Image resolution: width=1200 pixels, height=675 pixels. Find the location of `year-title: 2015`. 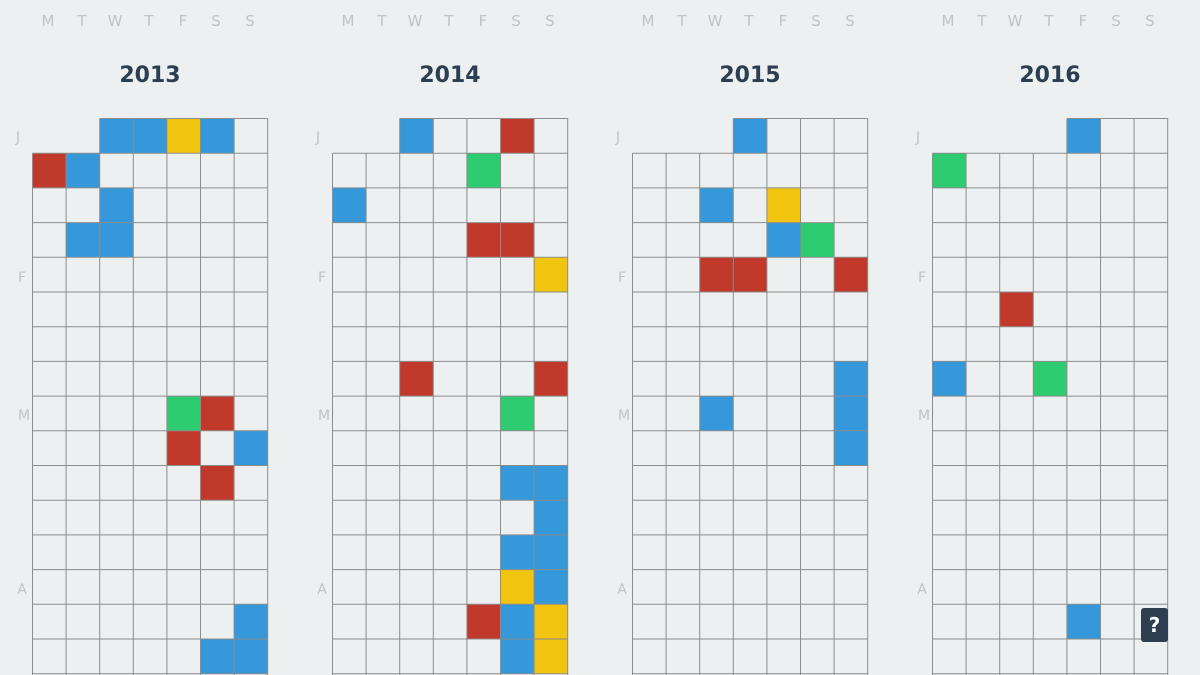

year-title: 2015 is located at coordinates (750, 75).